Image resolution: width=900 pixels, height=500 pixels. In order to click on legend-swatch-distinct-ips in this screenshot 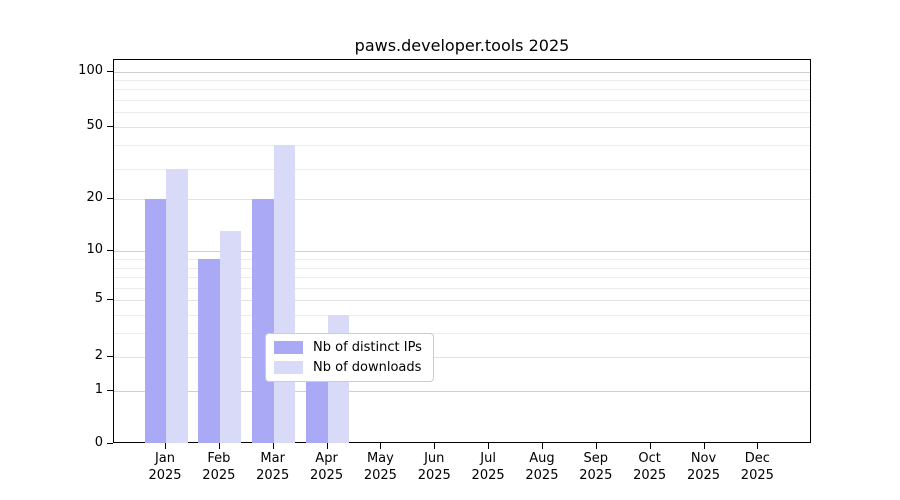, I will do `click(288, 347)`.